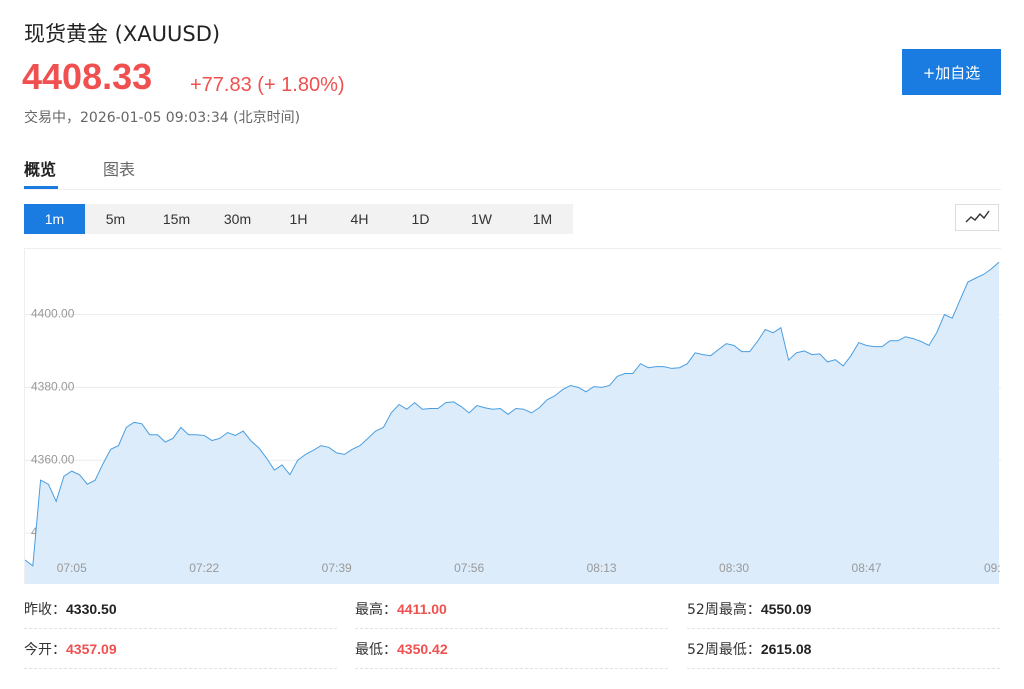 The height and width of the screenshot is (689, 1024). I want to click on period-bar: 1m 5m 15m 30m 1H 4H 1D 1W 1M, so click(298, 219).